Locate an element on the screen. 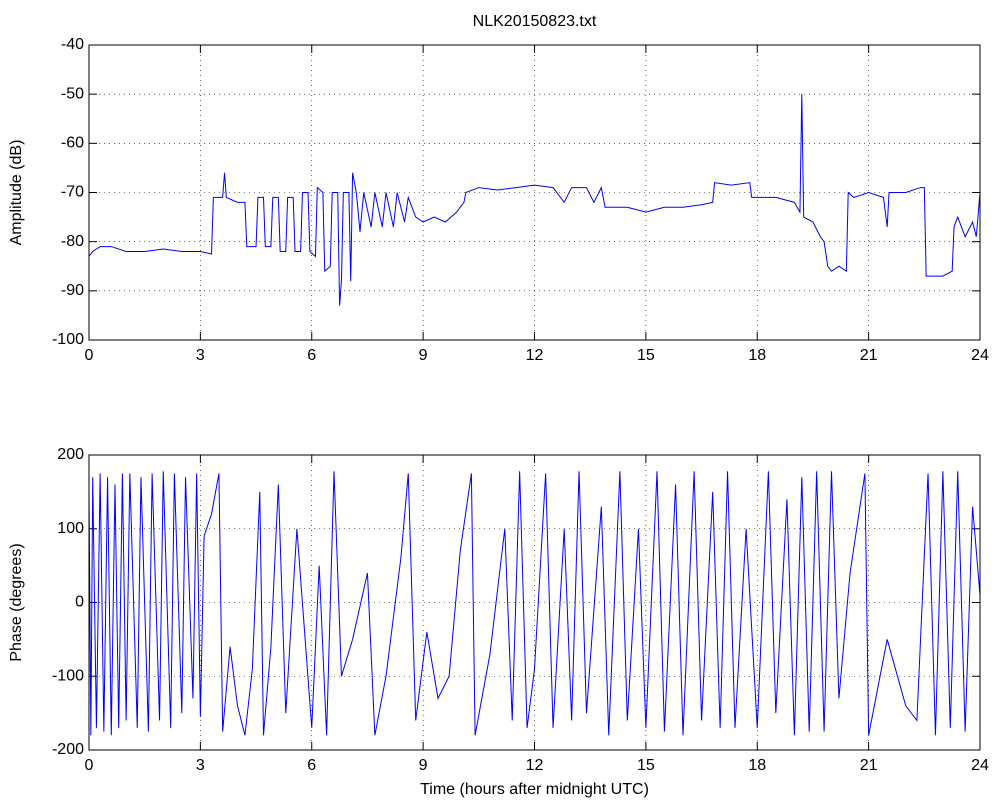 The height and width of the screenshot is (806, 998). y-tick-label: -50 is located at coordinates (72, 93).